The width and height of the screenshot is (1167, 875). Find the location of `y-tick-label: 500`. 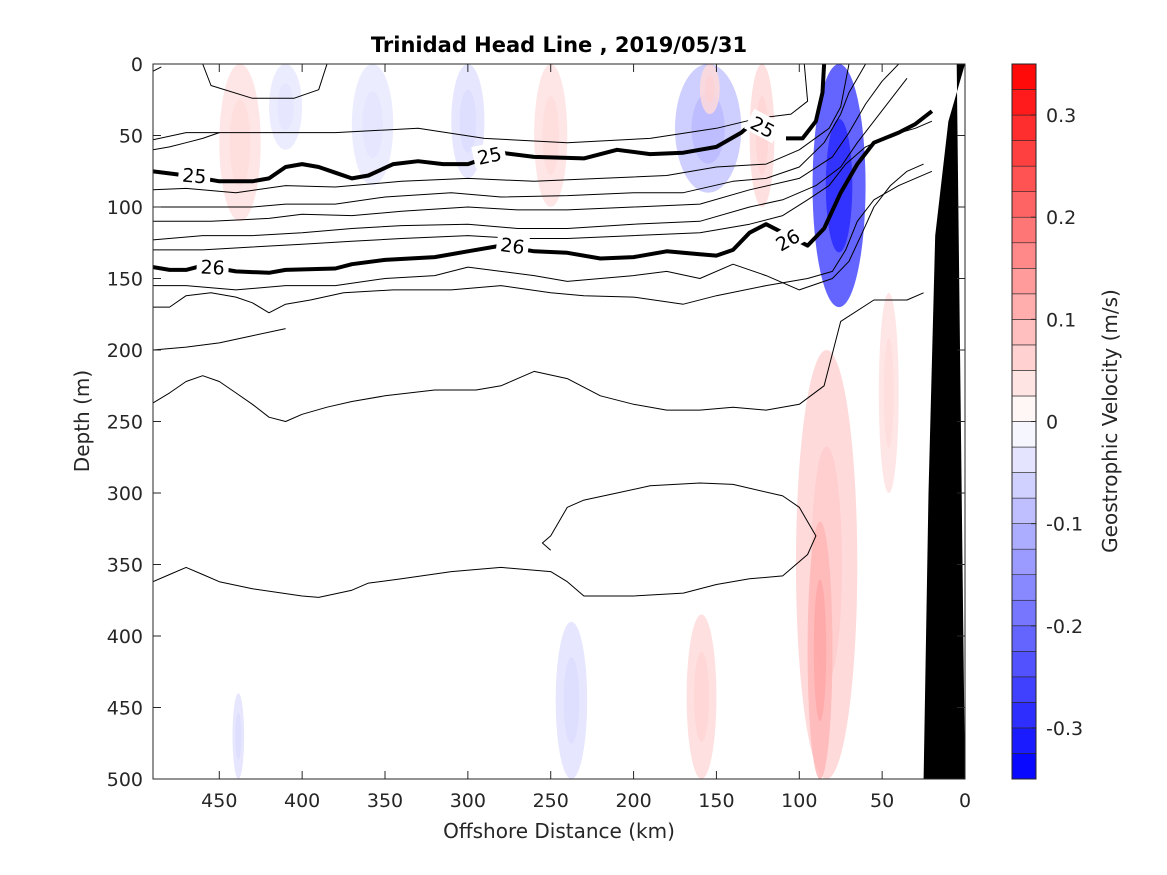

y-tick-label: 500 is located at coordinates (125, 780).